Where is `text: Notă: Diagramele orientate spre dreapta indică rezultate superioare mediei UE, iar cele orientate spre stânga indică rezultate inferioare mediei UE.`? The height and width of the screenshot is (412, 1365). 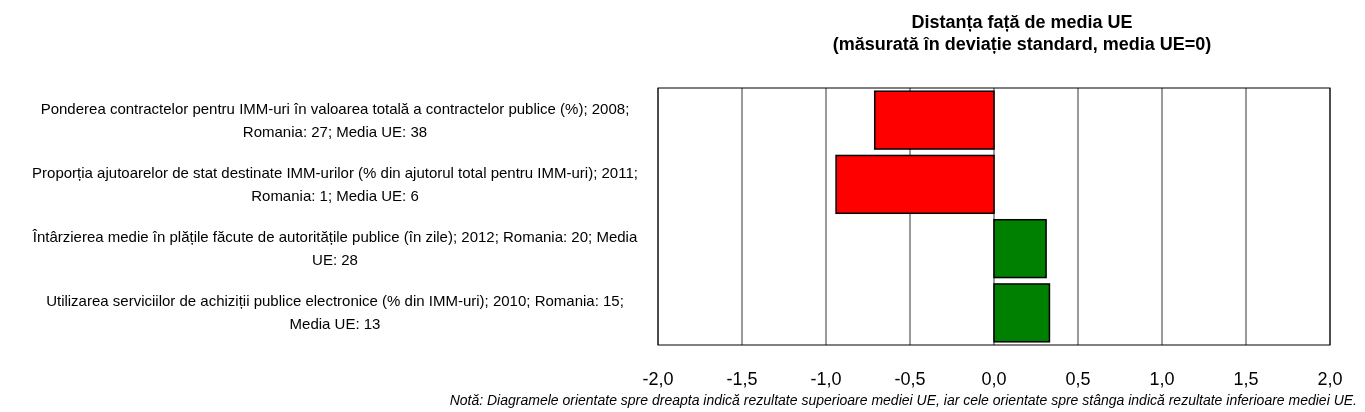
text: Notă: Diagramele orientate spre dreapta indică rezultate superioare mediei UE, iar cele orientate spre stânga indică rezultate inferioare mediei UE. is located at coordinates (903, 400).